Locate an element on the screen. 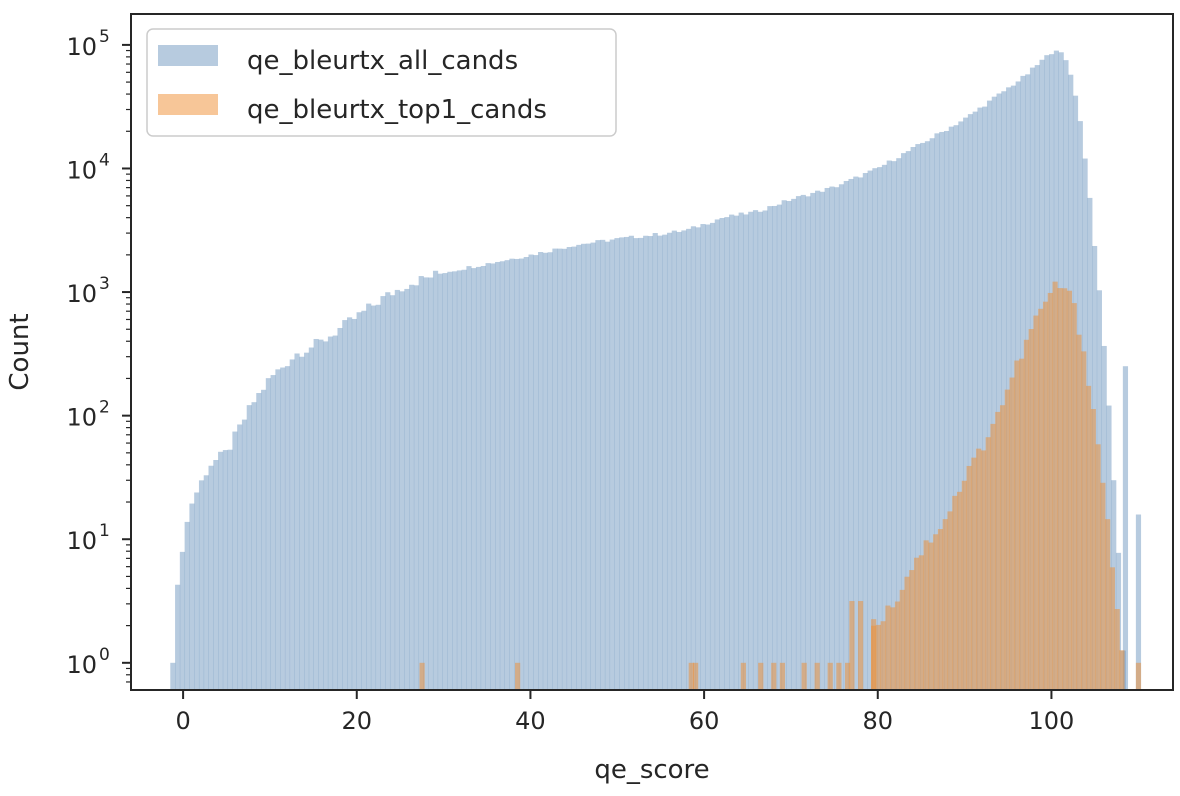  y-tick-exponent: 3 is located at coordinates (104, 284).